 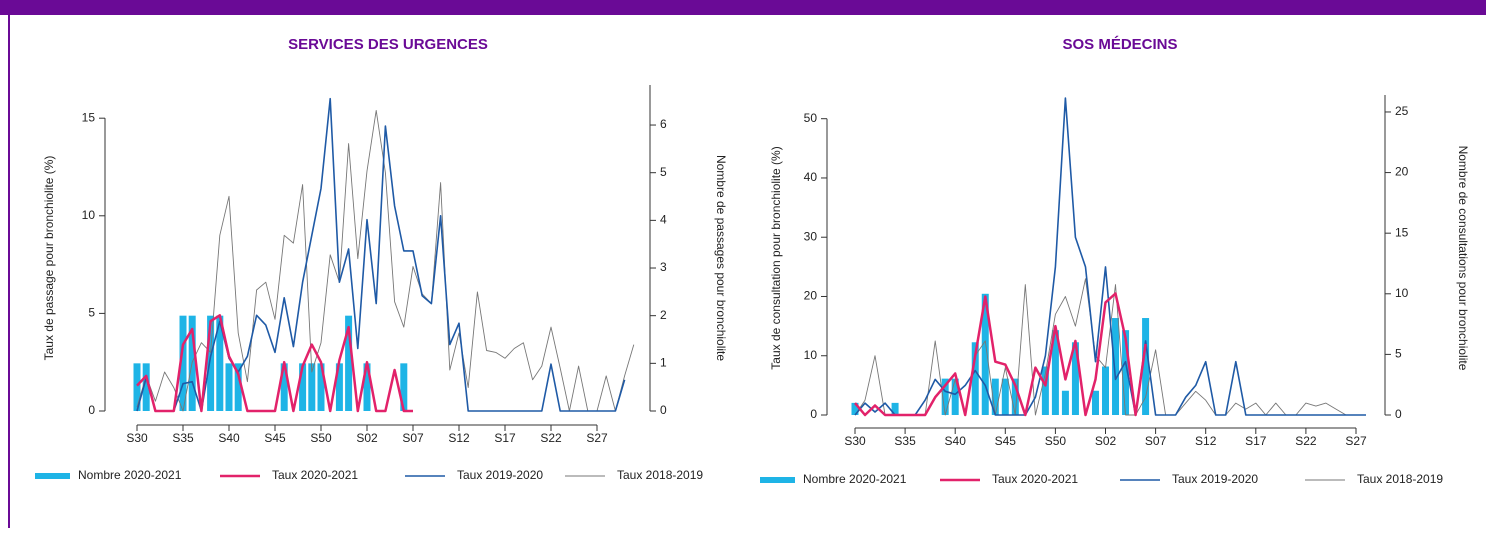 What do you see at coordinates (811, 236) in the screenshot?
I see `y-tick-label: 30` at bounding box center [811, 236].